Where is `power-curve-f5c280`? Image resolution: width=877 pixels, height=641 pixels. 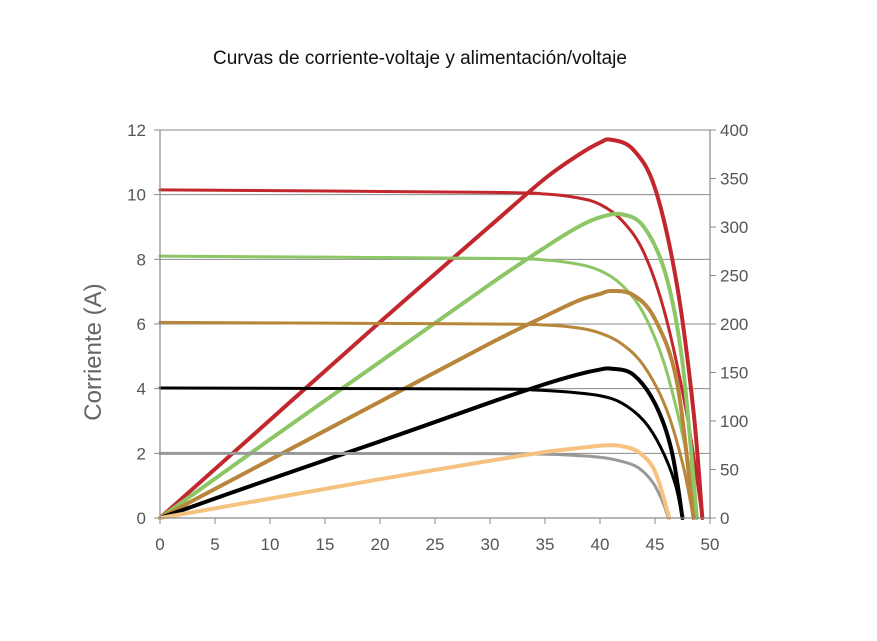 power-curve-f5c280 is located at coordinates (415, 481).